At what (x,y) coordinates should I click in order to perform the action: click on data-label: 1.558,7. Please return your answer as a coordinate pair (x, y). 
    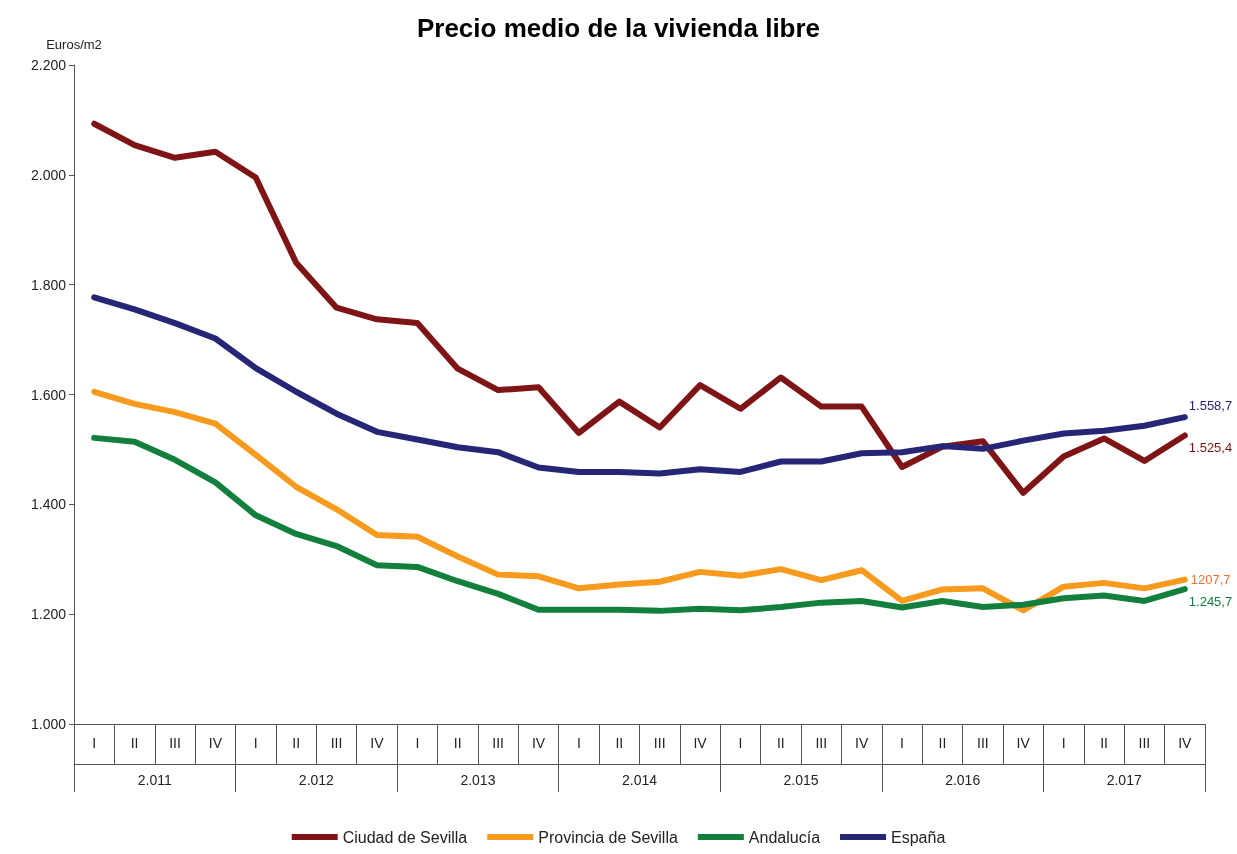
    Looking at the image, I should click on (1210, 405).